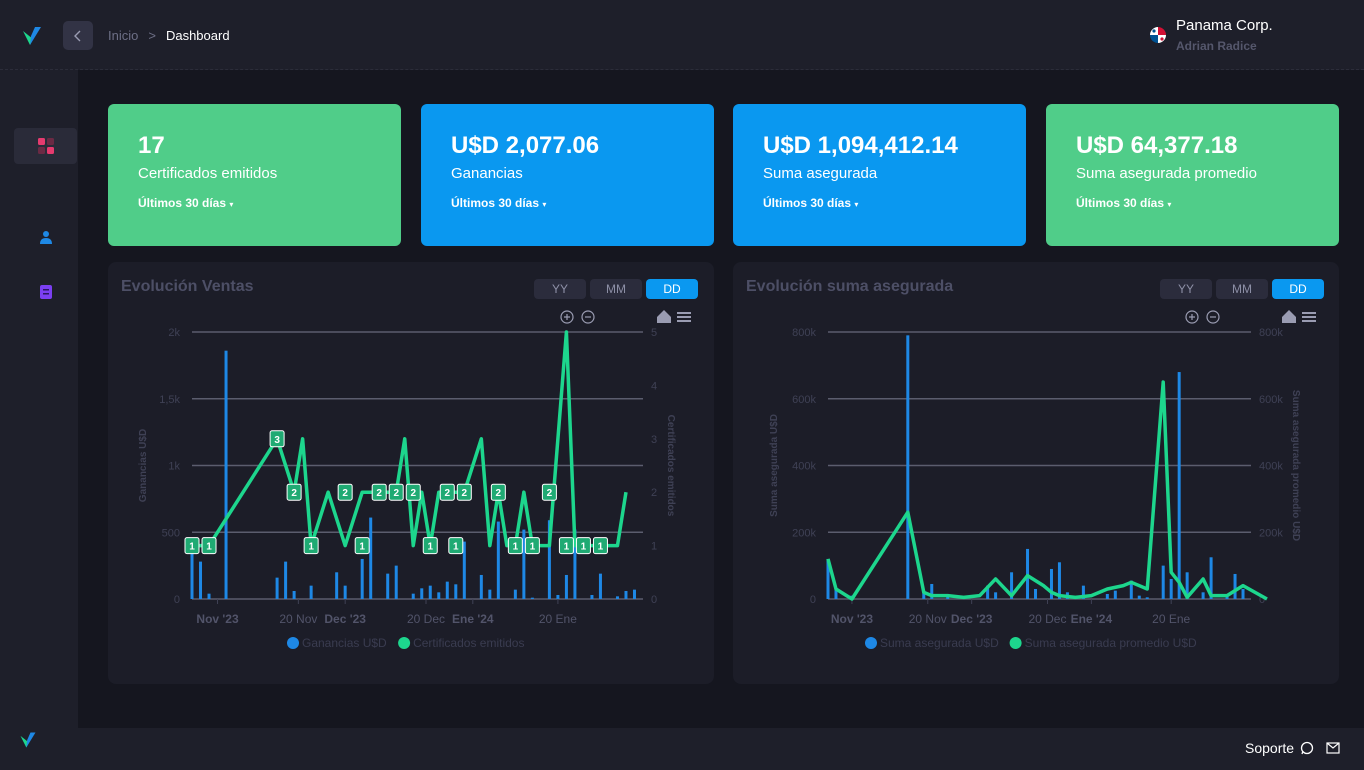  What do you see at coordinates (39, 399) in the screenshot?
I see `sidebar` at bounding box center [39, 399].